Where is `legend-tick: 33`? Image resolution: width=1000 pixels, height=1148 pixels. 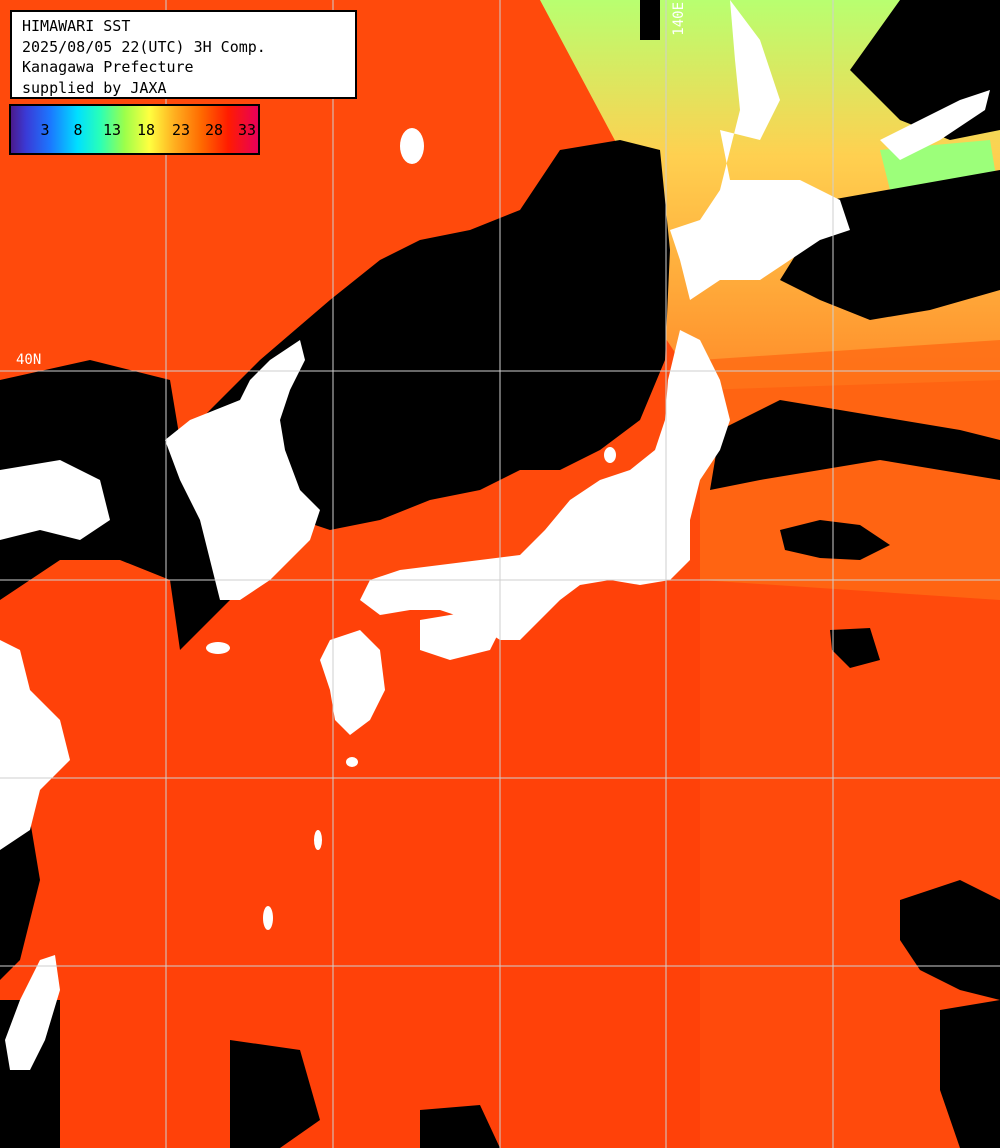
legend-tick: 33 is located at coordinates (247, 130).